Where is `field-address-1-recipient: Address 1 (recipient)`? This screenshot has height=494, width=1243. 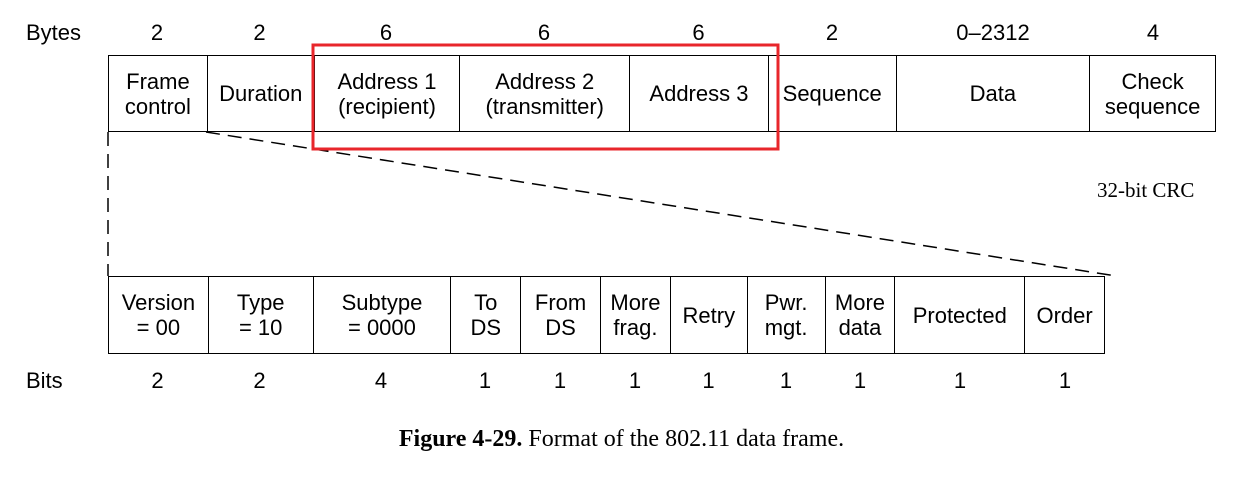
field-address-1-recipient: Address 1 (recipient) is located at coordinates (386, 93).